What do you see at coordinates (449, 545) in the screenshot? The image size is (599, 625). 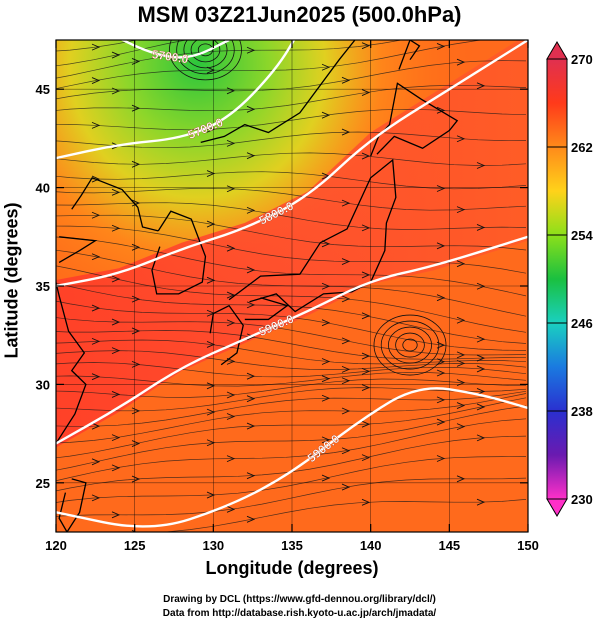 I see `x-tick-label: 145` at bounding box center [449, 545].